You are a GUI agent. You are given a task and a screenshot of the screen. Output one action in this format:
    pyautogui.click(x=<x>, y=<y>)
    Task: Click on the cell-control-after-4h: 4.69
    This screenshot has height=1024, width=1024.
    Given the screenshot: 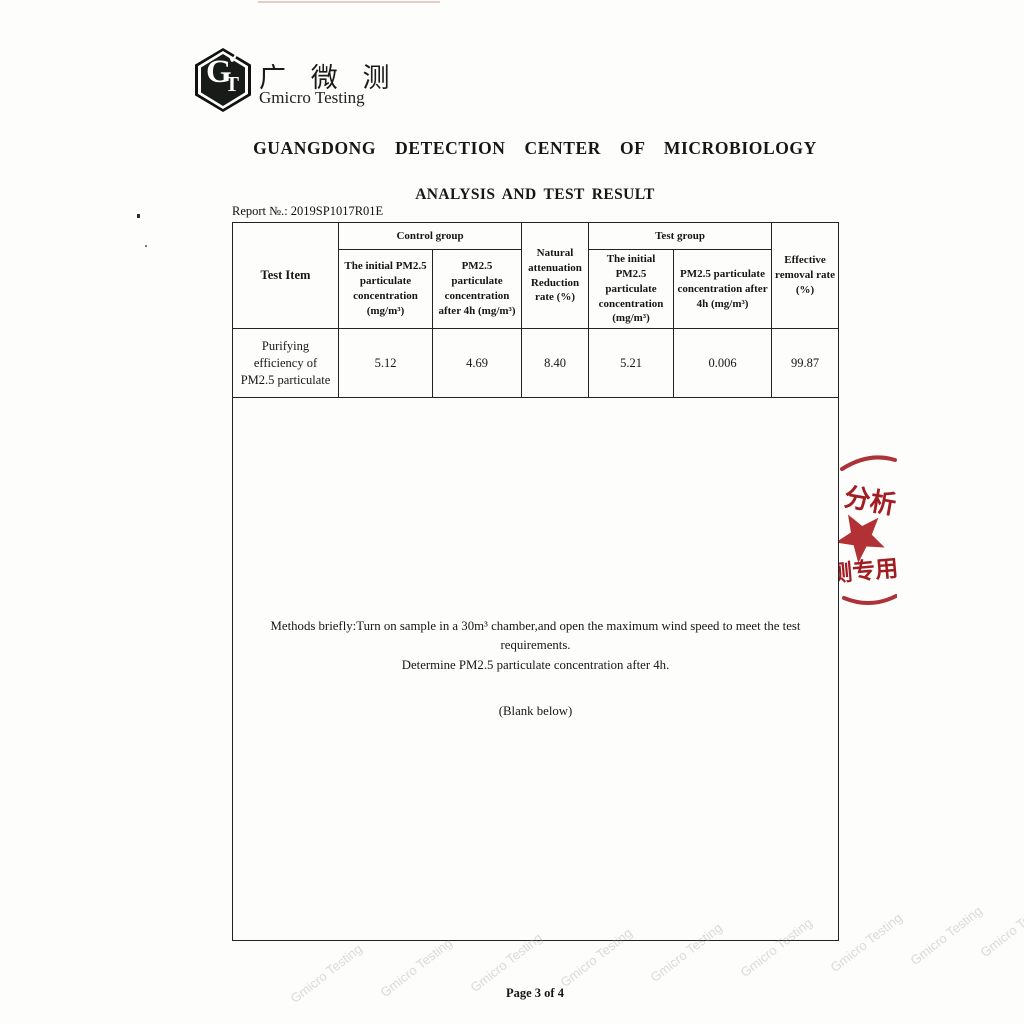 What is the action you would take?
    pyautogui.click(x=477, y=363)
    